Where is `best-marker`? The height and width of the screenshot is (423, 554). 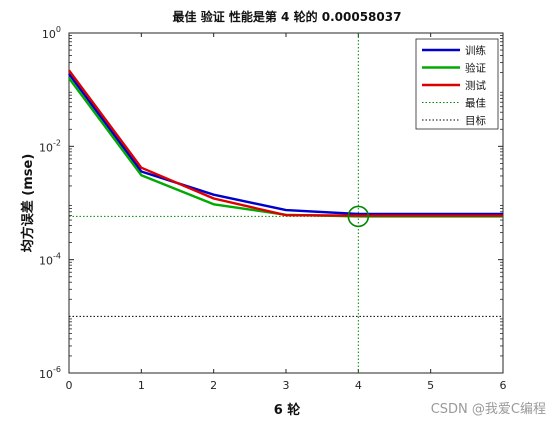 best-marker is located at coordinates (358, 216).